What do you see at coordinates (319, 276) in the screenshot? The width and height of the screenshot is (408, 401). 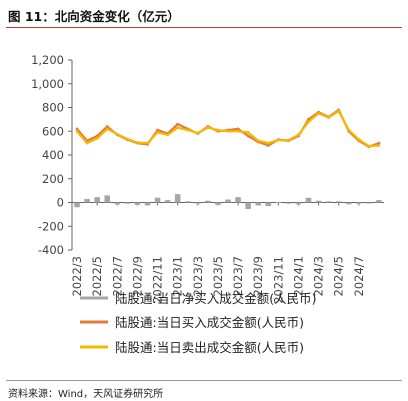 I see `x-tick-label: 2024/3` at bounding box center [319, 276].